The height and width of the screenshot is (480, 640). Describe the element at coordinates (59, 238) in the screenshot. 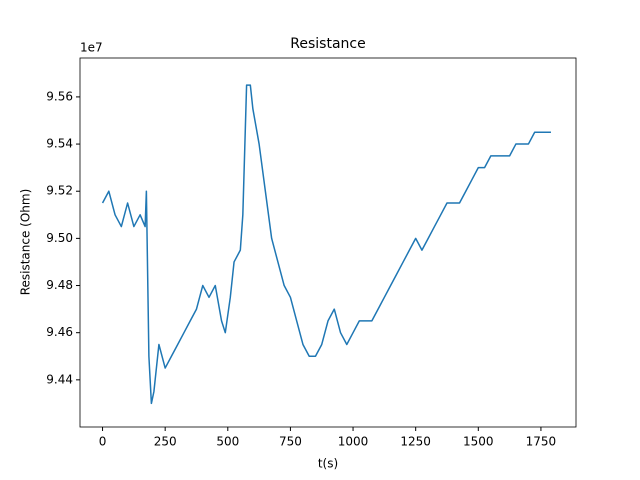

I see `y-tick-label: 9.50` at that location.